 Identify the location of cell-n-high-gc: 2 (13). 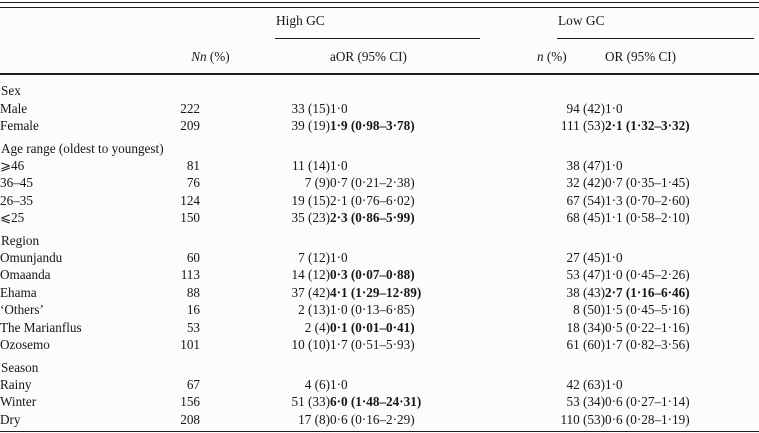
(314, 310).